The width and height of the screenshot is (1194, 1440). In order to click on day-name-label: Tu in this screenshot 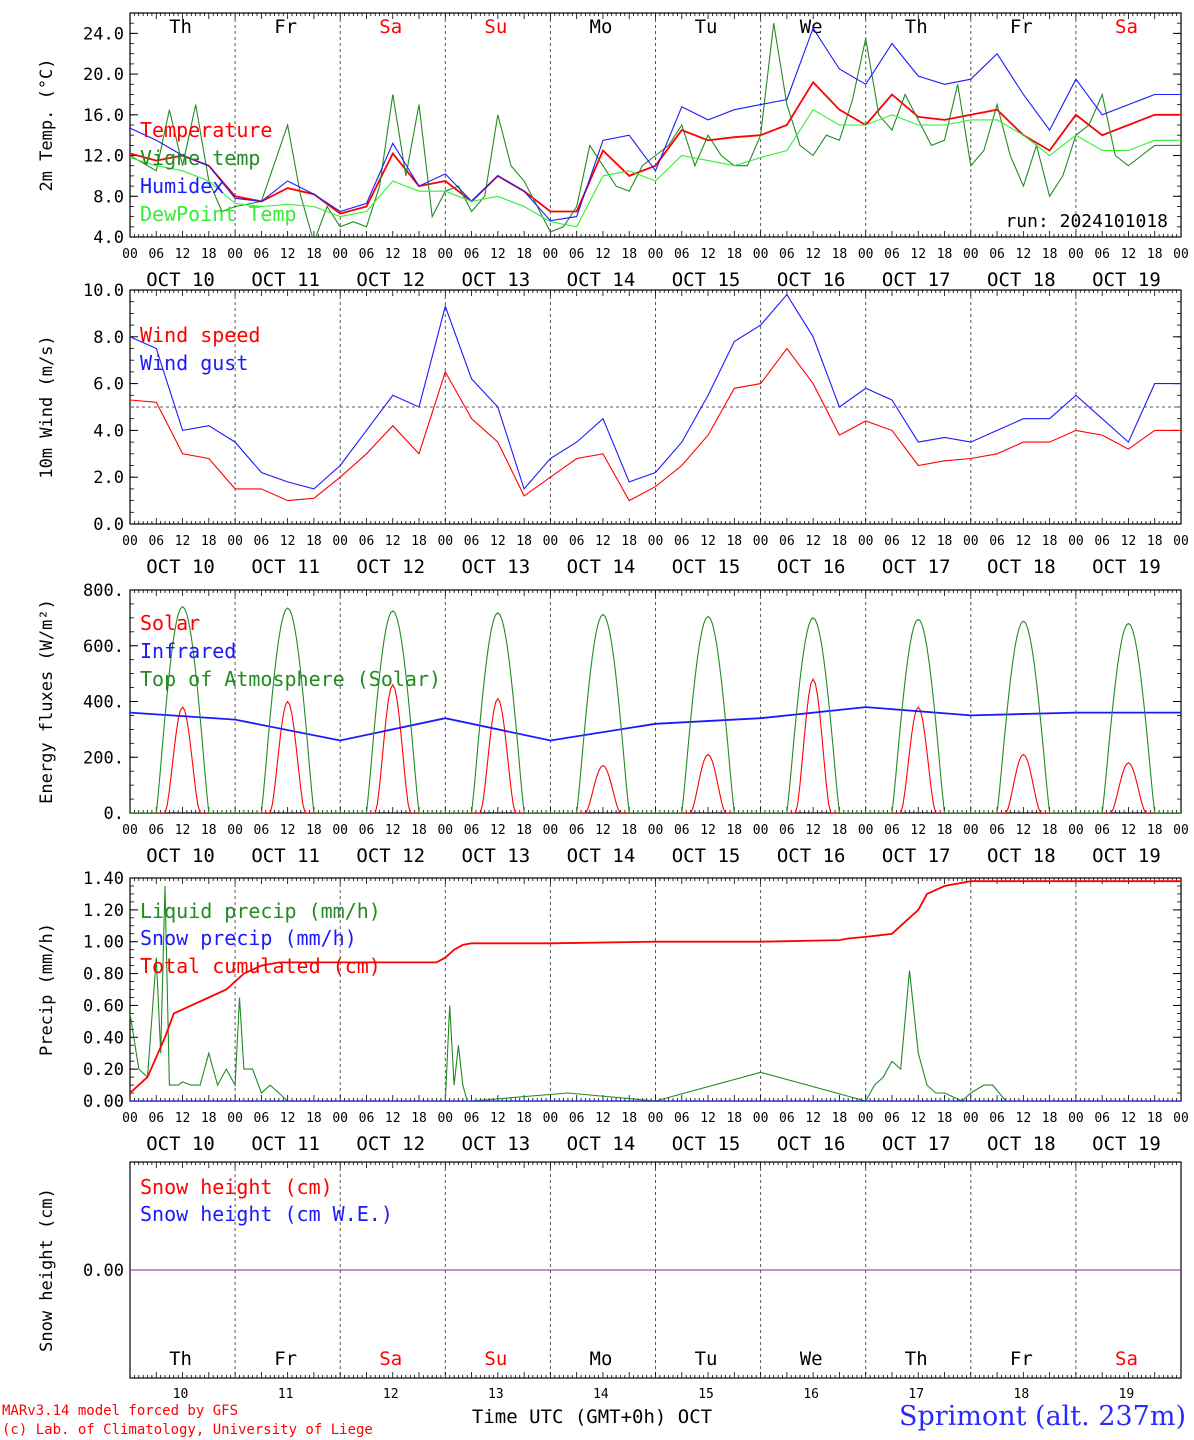, I will do `click(706, 1359)`.